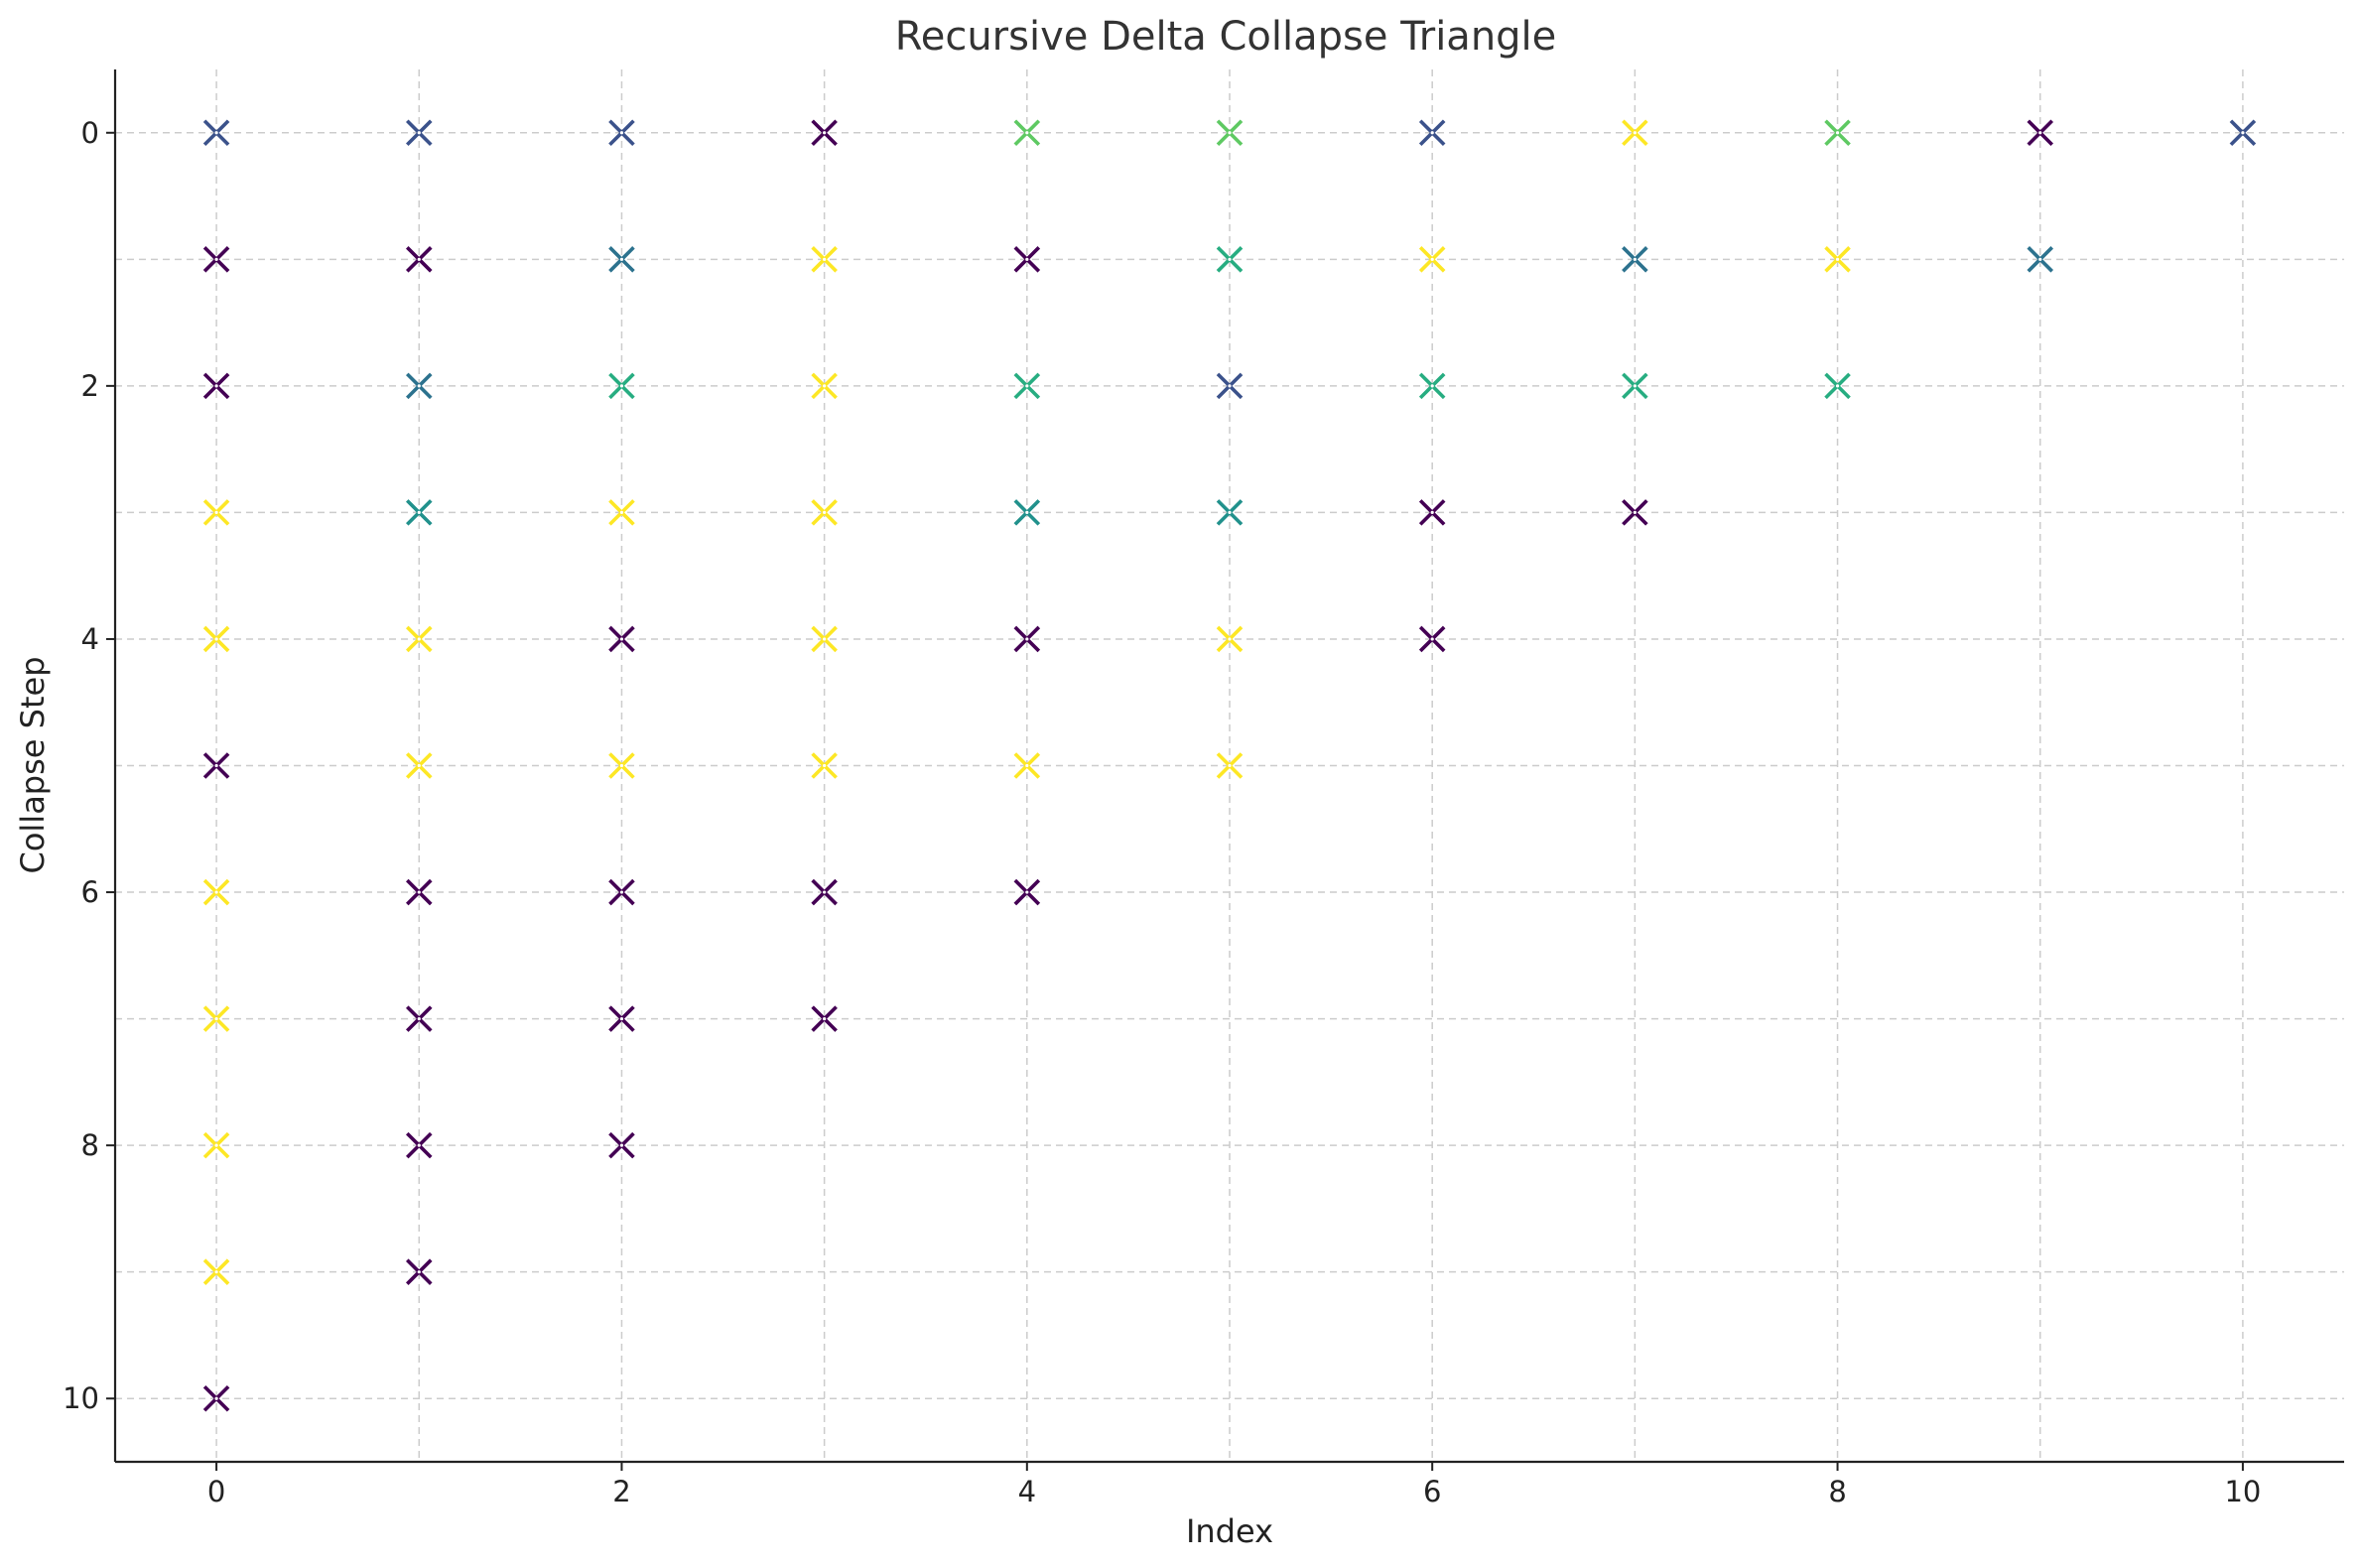 This screenshot has height=1568, width=2361. I want to click on x-tick-label: 8, so click(1837, 1491).